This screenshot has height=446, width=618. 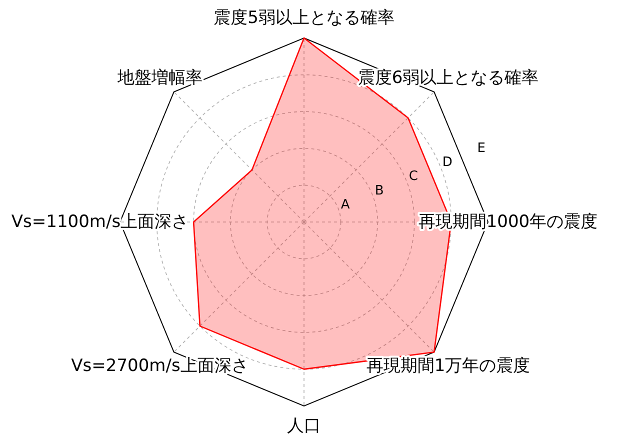 What do you see at coordinates (304, 18) in the screenshot?
I see `spoke-label: 震度5弱以上となる確率` at bounding box center [304, 18].